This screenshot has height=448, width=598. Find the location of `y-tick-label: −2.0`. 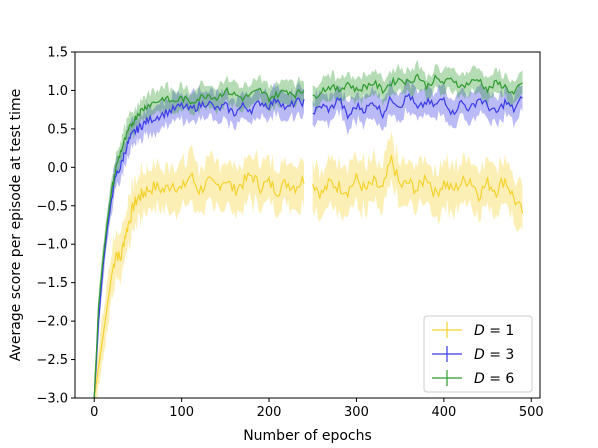

y-tick-label: −2.0 is located at coordinates (52, 322).